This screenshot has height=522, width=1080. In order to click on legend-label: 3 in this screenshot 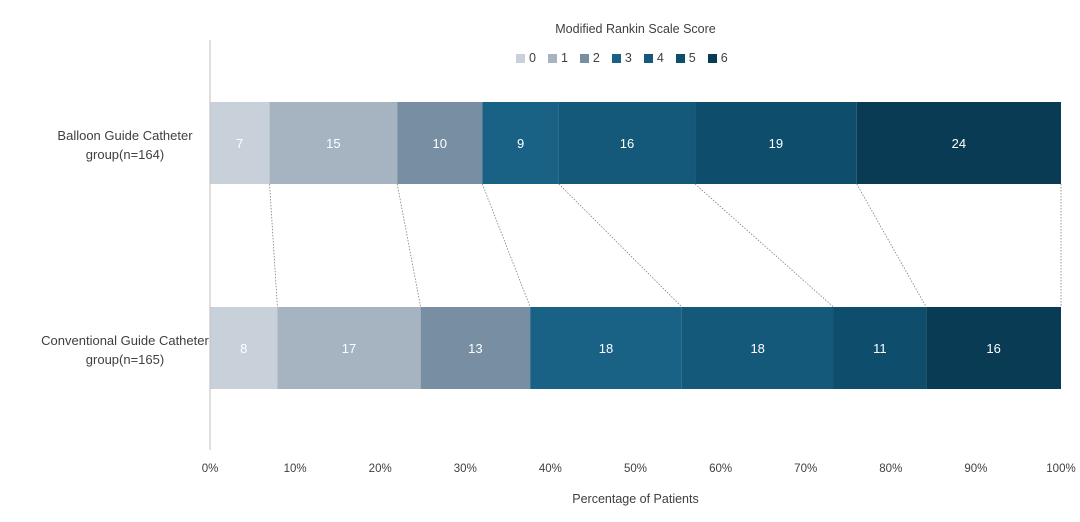, I will do `click(628, 58)`.